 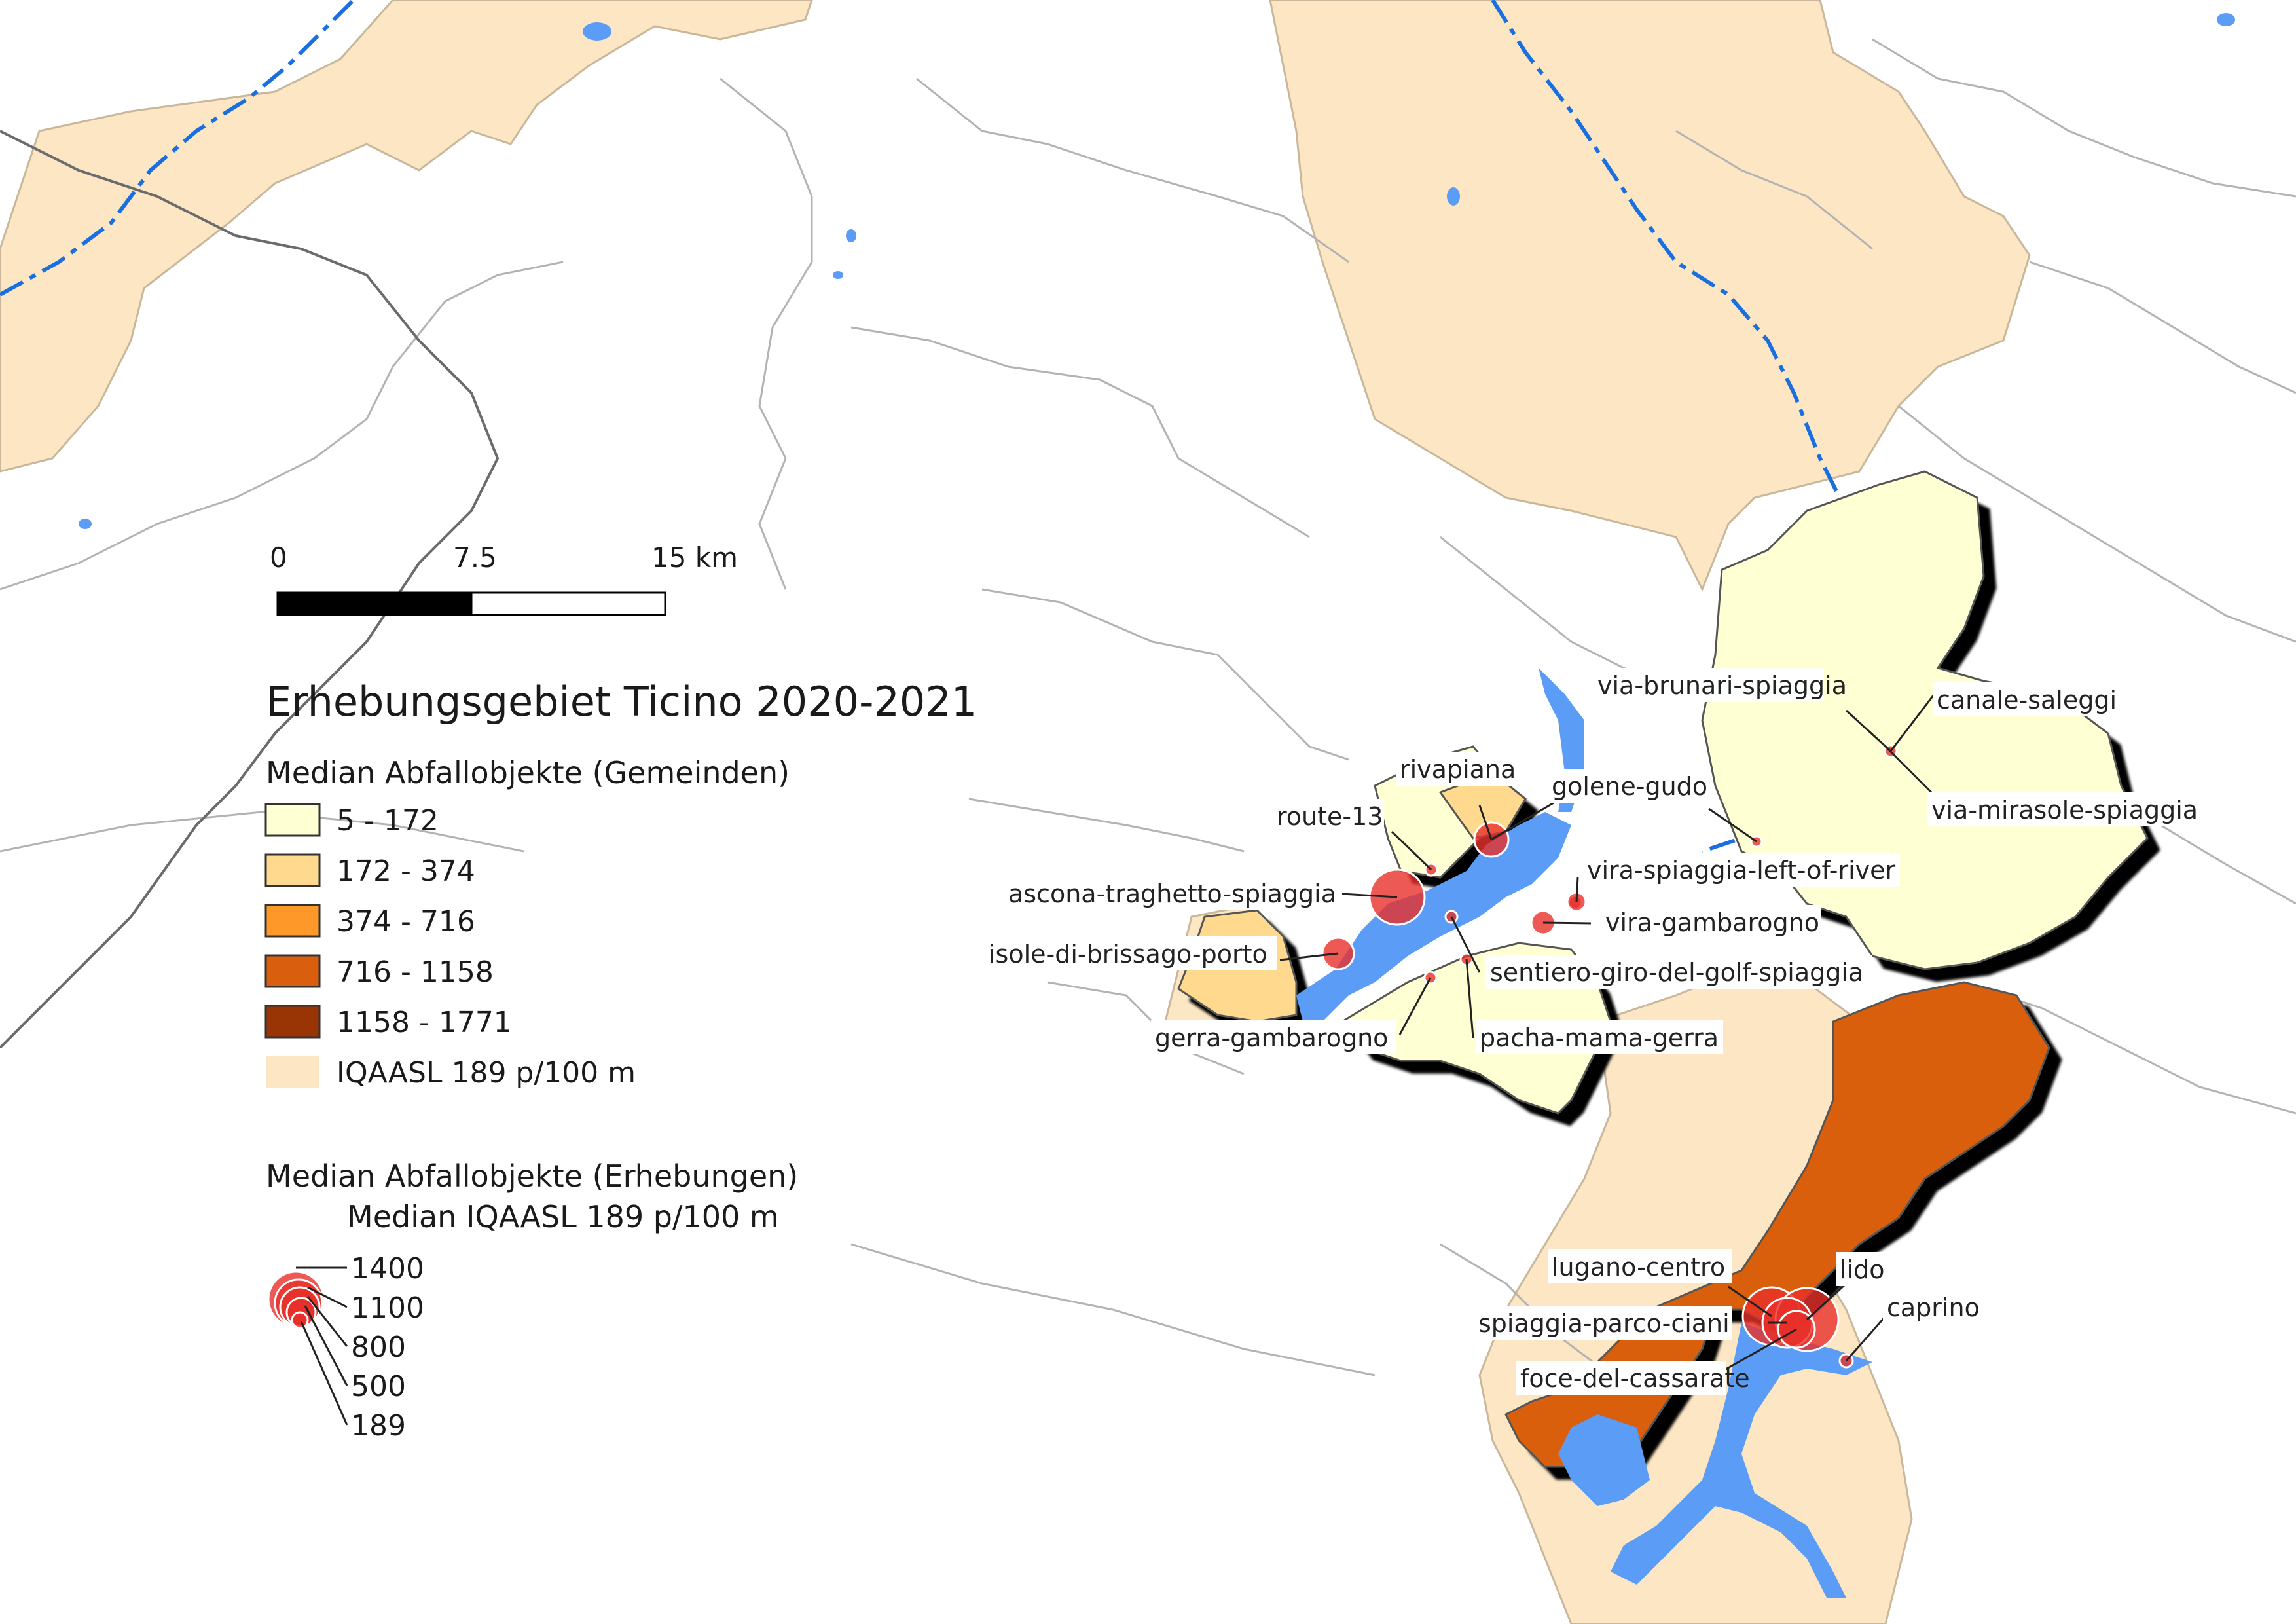 I want to click on label-golene-gudo: golene-gudo, so click(x=1627, y=786).